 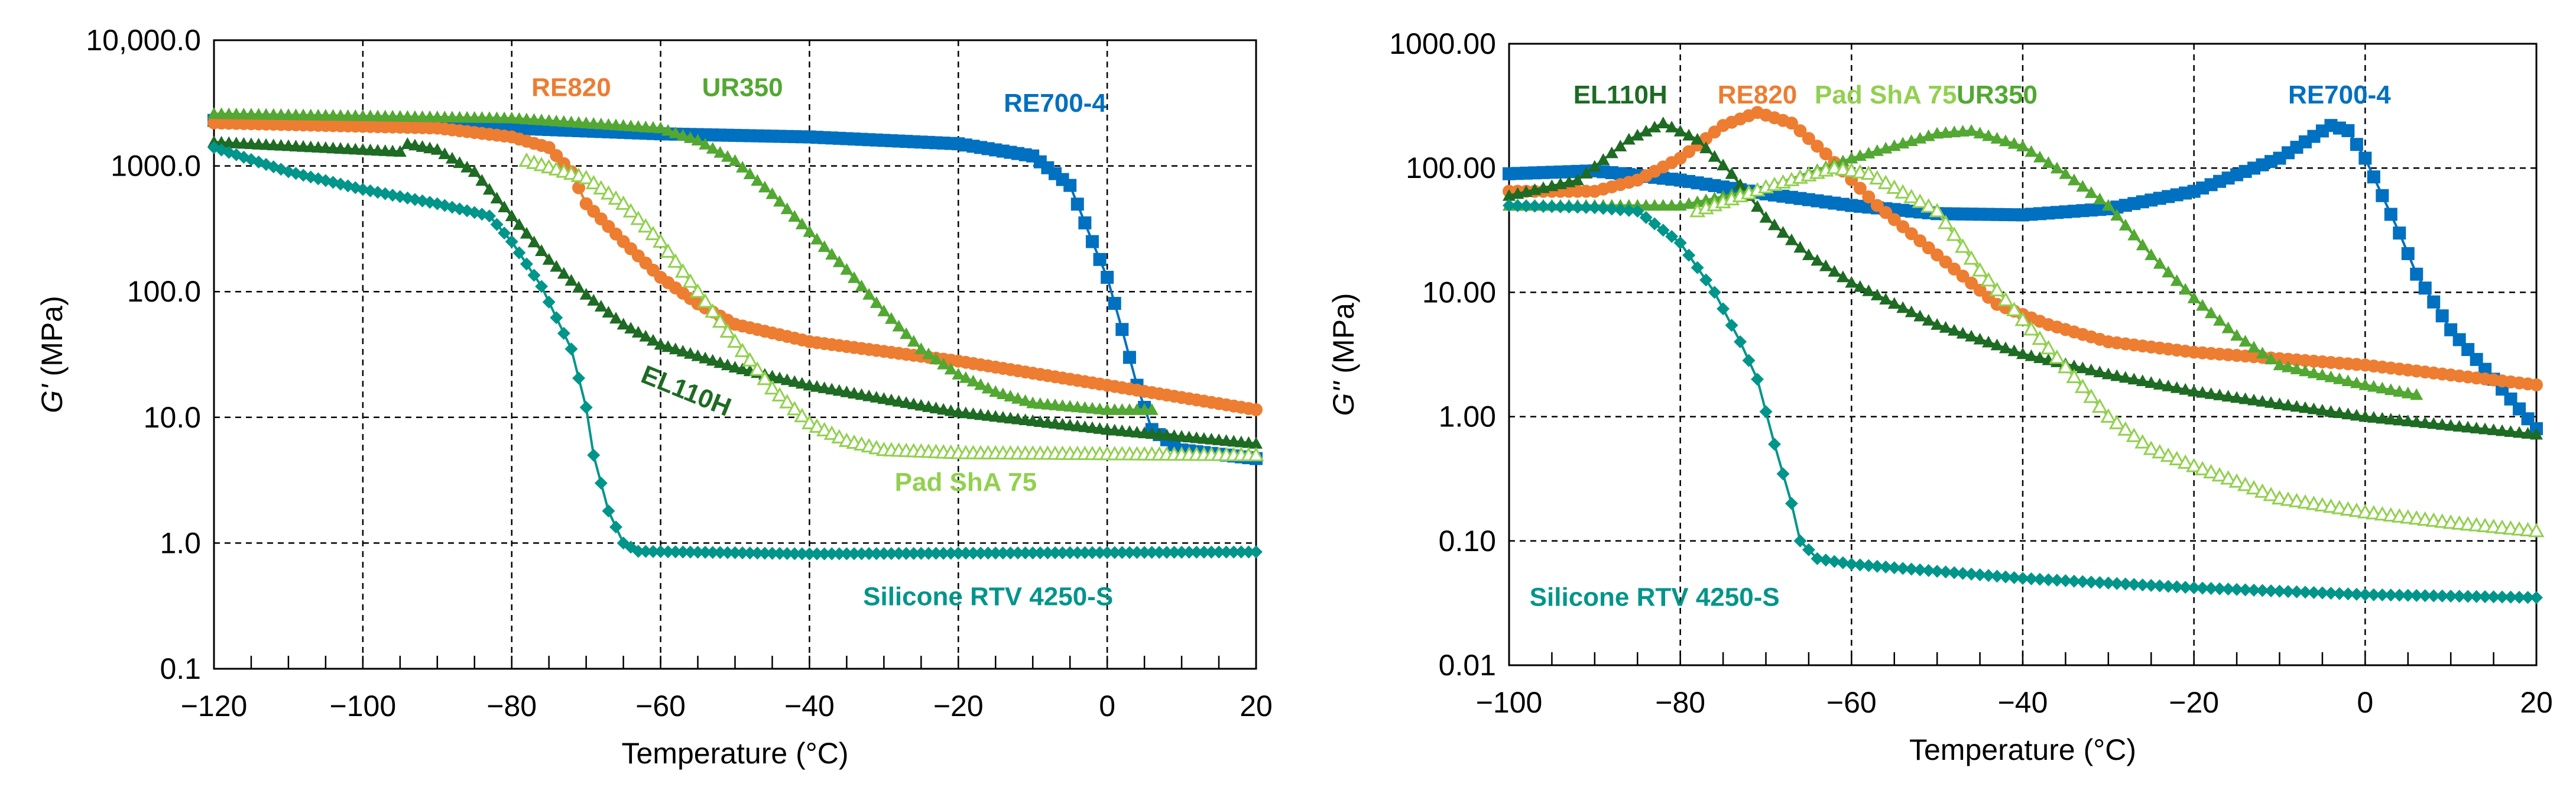 What do you see at coordinates (660, 706) in the screenshot?
I see `x-tick-label: −60` at bounding box center [660, 706].